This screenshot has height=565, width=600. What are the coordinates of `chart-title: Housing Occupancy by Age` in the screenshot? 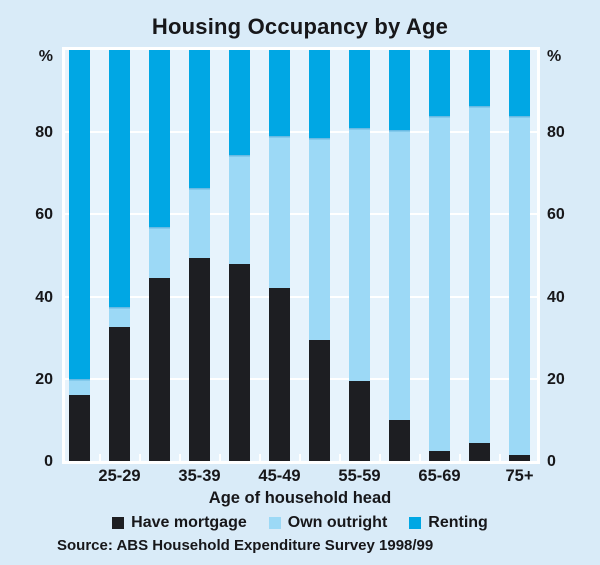 It's located at (300, 26).